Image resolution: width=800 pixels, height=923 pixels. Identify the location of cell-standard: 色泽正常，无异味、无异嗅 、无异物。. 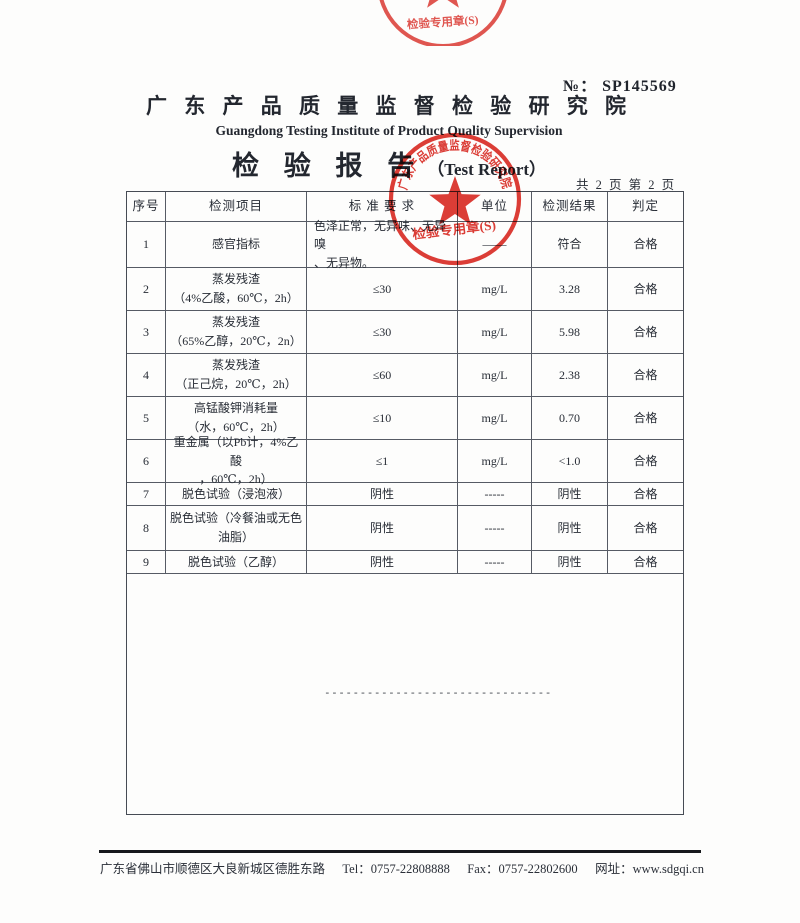
(382, 244).